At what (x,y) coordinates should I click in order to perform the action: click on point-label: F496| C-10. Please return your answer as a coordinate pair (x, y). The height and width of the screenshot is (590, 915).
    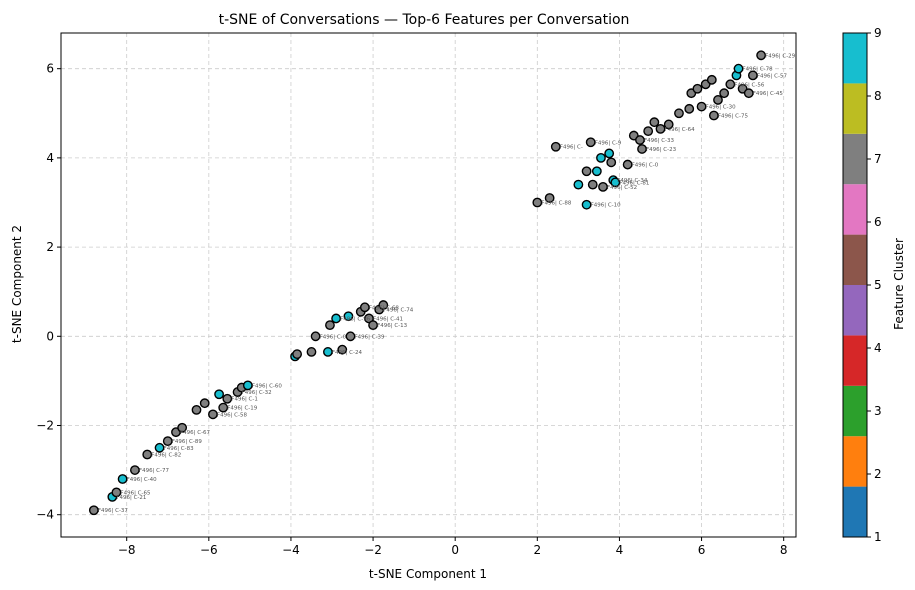
    Looking at the image, I should click on (606, 206).